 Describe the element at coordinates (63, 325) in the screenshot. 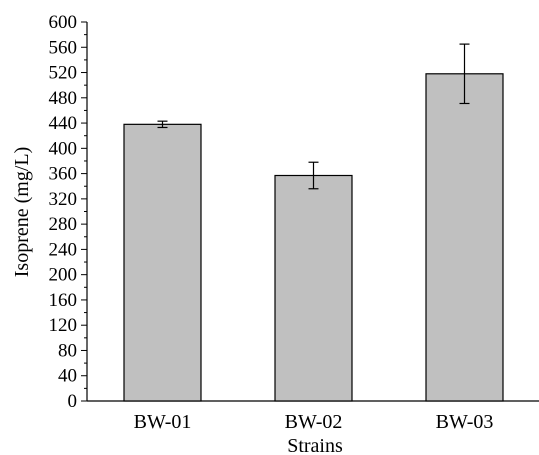

I see `y-tick-label: 120` at that location.